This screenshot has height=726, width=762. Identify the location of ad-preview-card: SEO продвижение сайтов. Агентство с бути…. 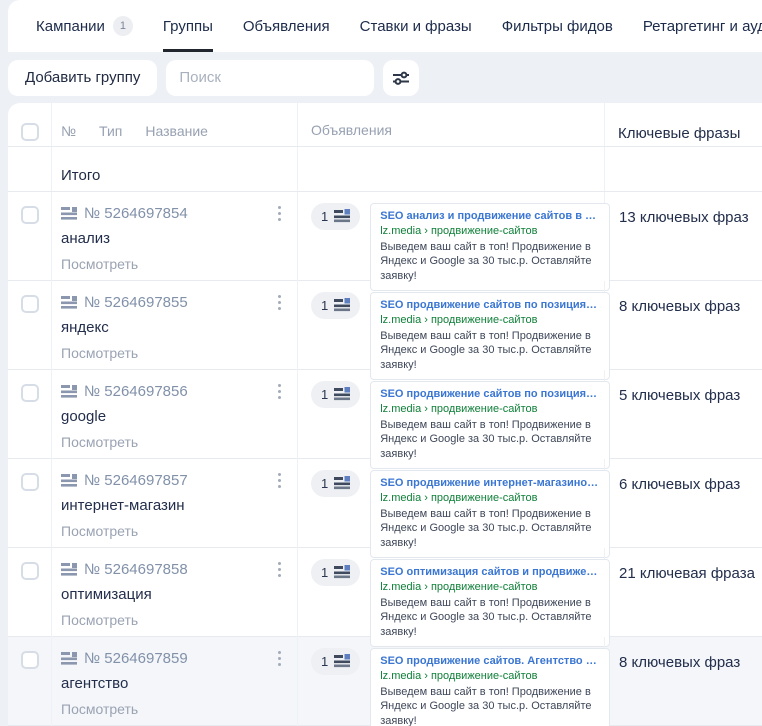
(490, 687).